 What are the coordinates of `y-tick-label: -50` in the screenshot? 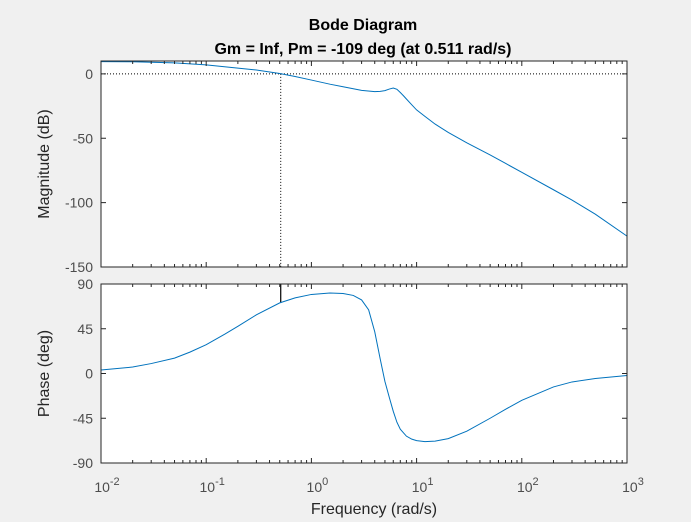 It's located at (83, 138).